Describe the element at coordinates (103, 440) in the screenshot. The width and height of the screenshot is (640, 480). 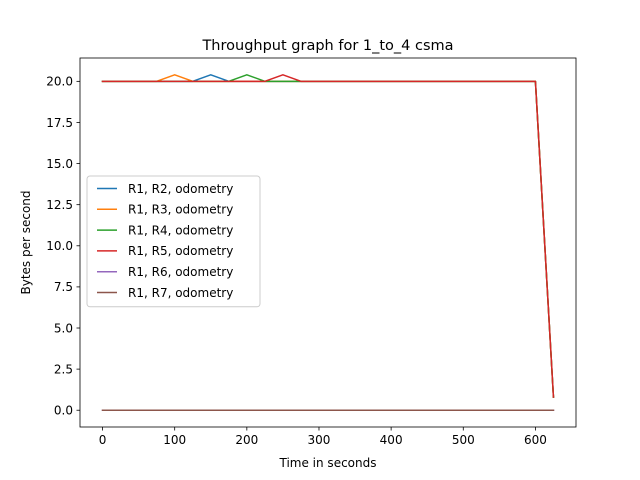
I see `x-tick-label: 0` at that location.